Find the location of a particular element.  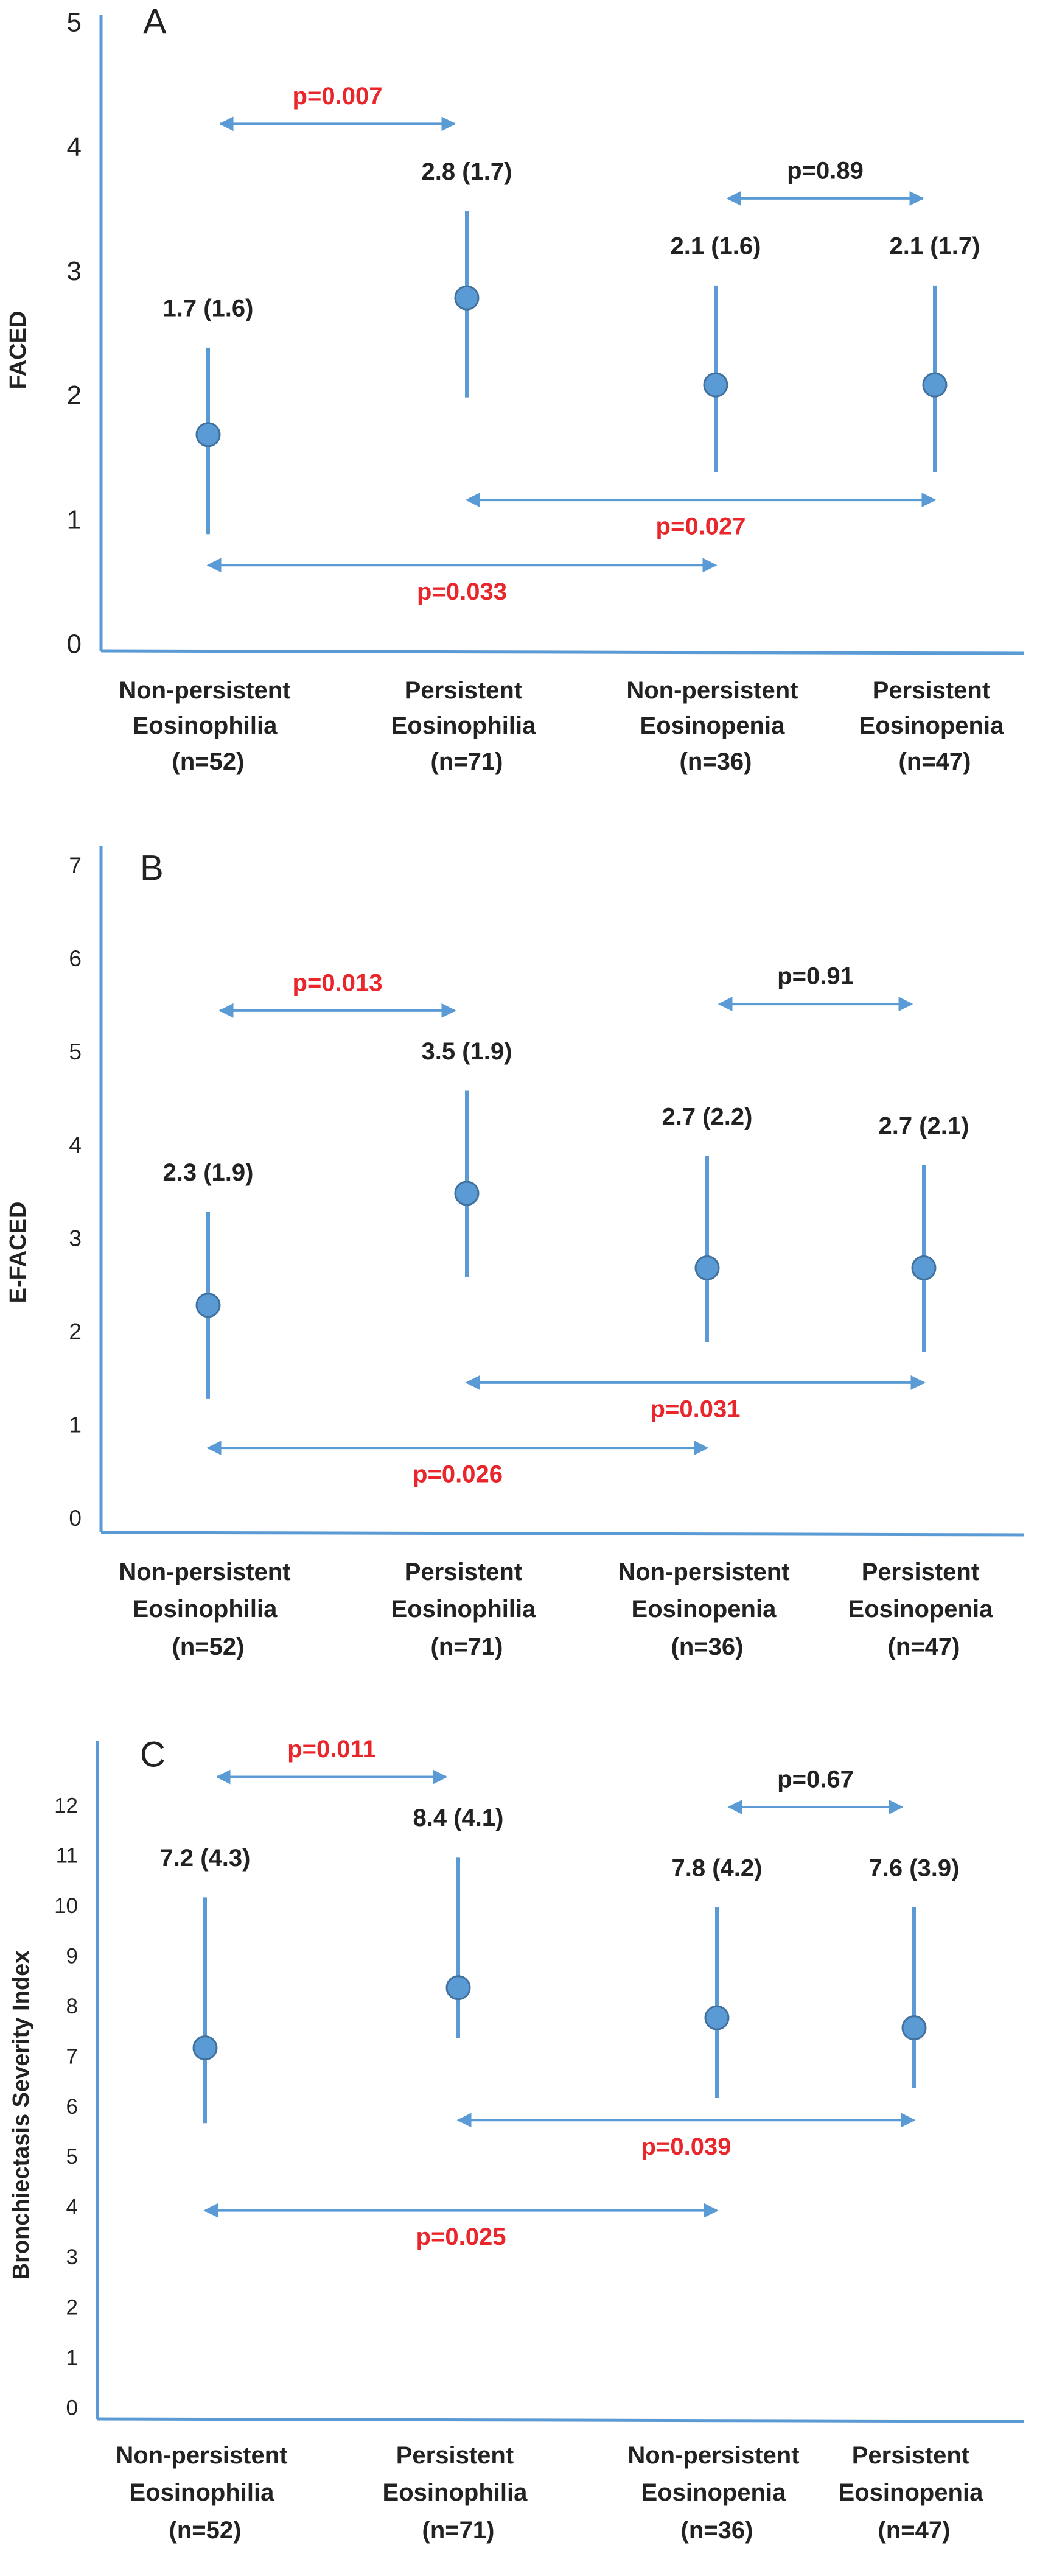

p-value: p=0.67 is located at coordinates (815, 1779).